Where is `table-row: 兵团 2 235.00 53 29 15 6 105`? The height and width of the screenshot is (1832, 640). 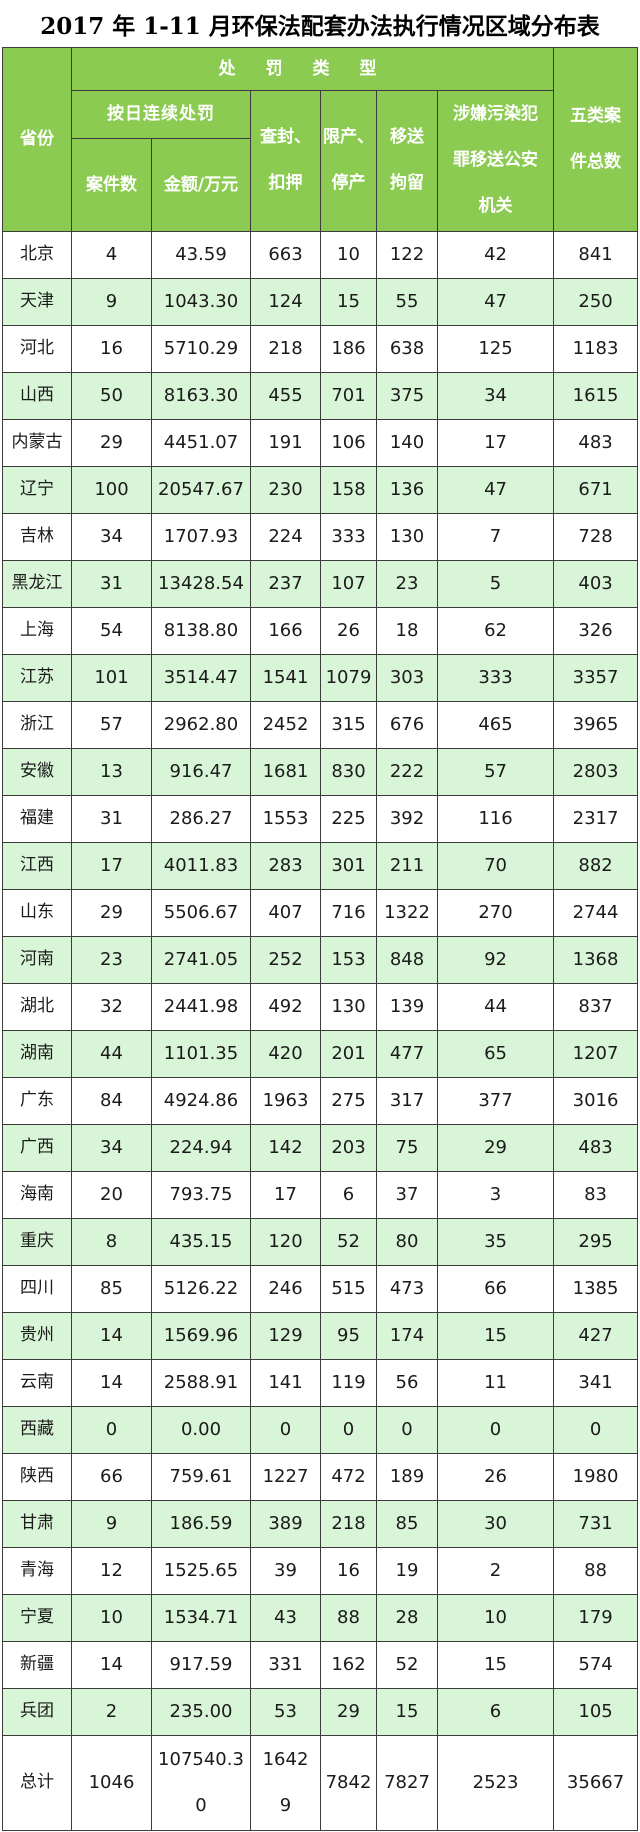 table-row: 兵团 2 235.00 53 29 15 6 105 is located at coordinates (320, 1712).